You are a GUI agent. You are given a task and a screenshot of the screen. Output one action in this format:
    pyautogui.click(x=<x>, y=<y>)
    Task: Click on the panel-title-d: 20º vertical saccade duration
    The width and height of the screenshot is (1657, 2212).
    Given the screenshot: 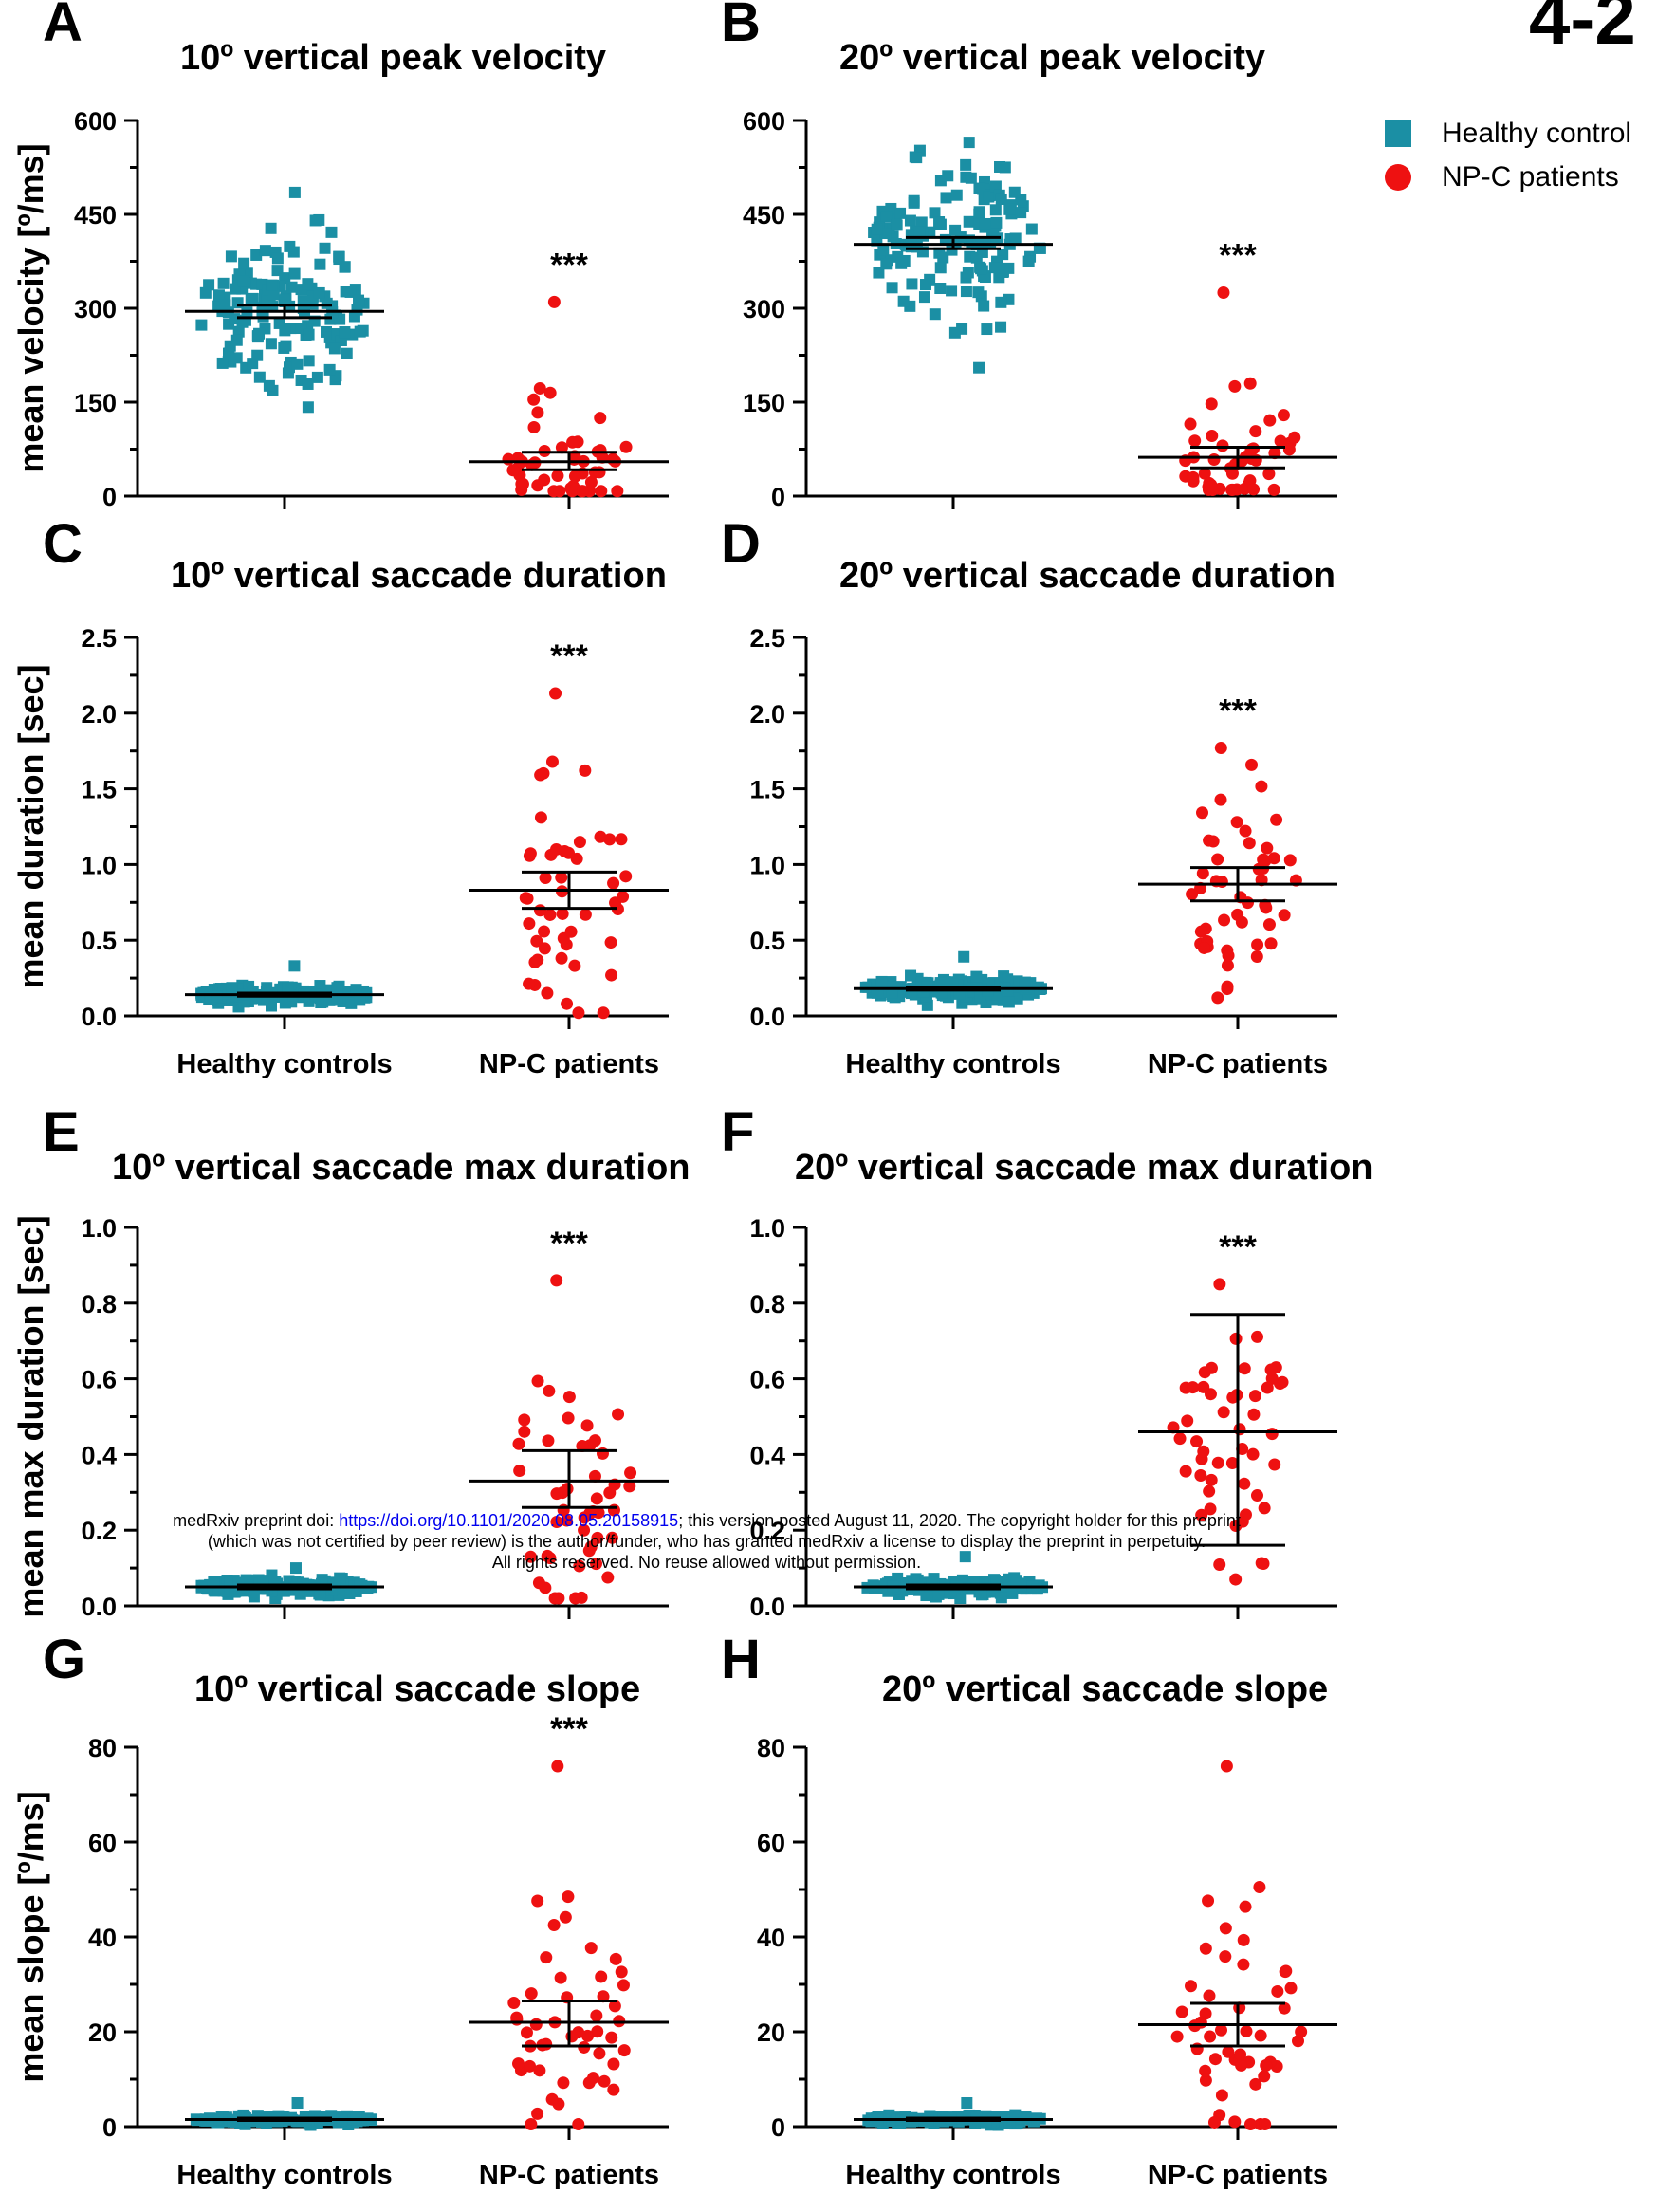 What is the action you would take?
    pyautogui.click(x=1087, y=576)
    